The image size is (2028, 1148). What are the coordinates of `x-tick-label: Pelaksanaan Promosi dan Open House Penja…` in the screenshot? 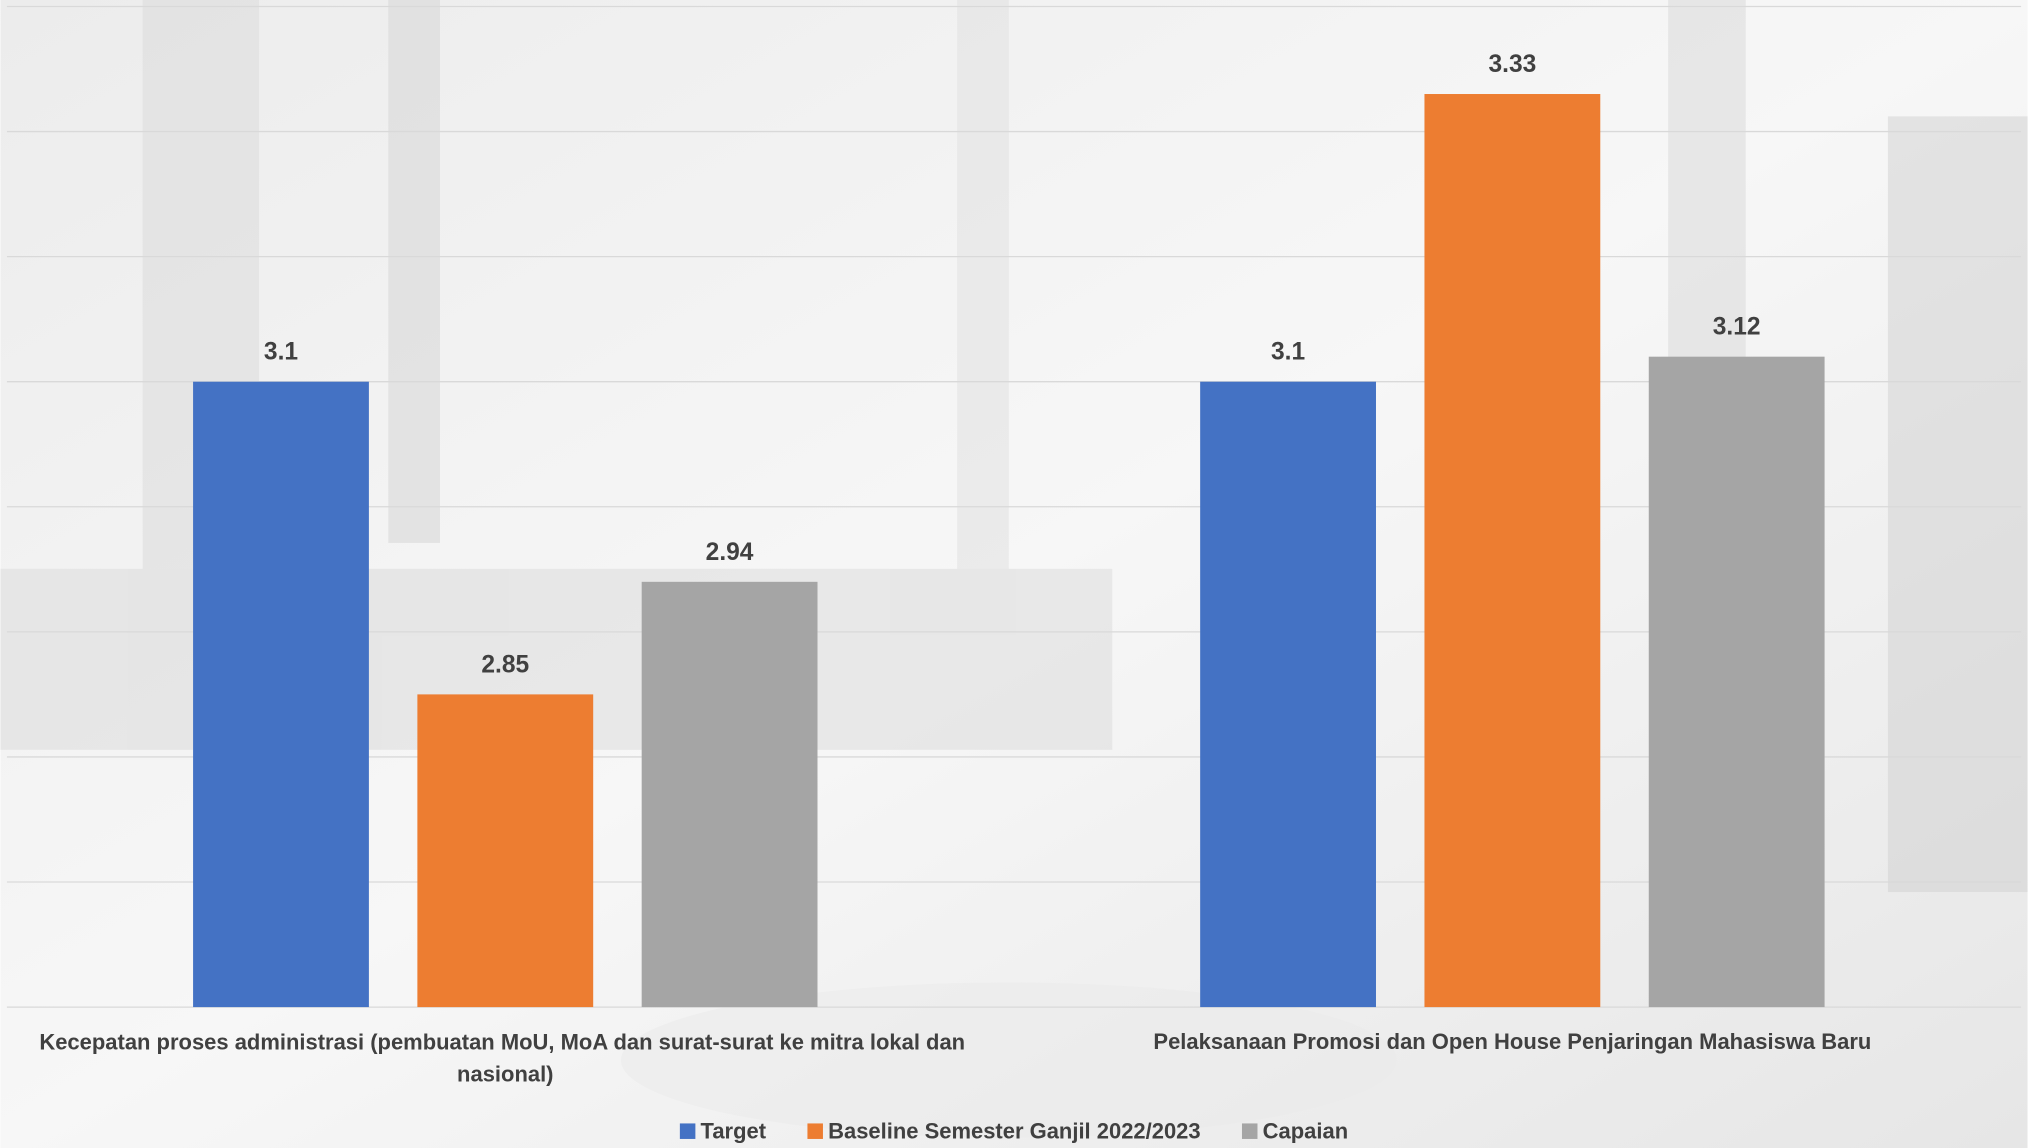 It's located at (1512, 1041).